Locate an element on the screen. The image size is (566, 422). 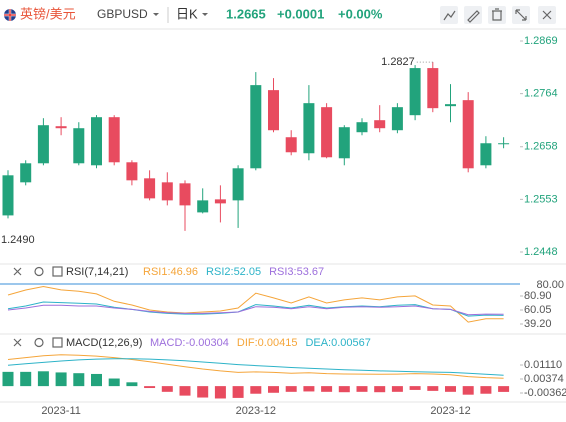
y-tick-label: 0.00374 is located at coordinates (544, 379).